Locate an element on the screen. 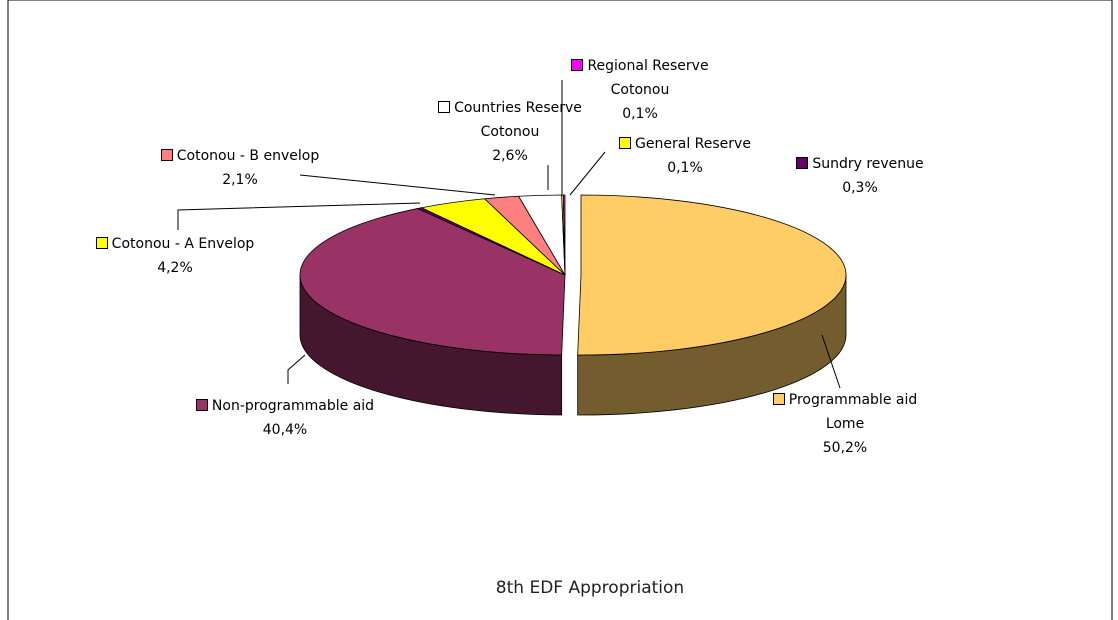 The image size is (1118, 620). label-name: Programmable aid Lome is located at coordinates (845, 412).